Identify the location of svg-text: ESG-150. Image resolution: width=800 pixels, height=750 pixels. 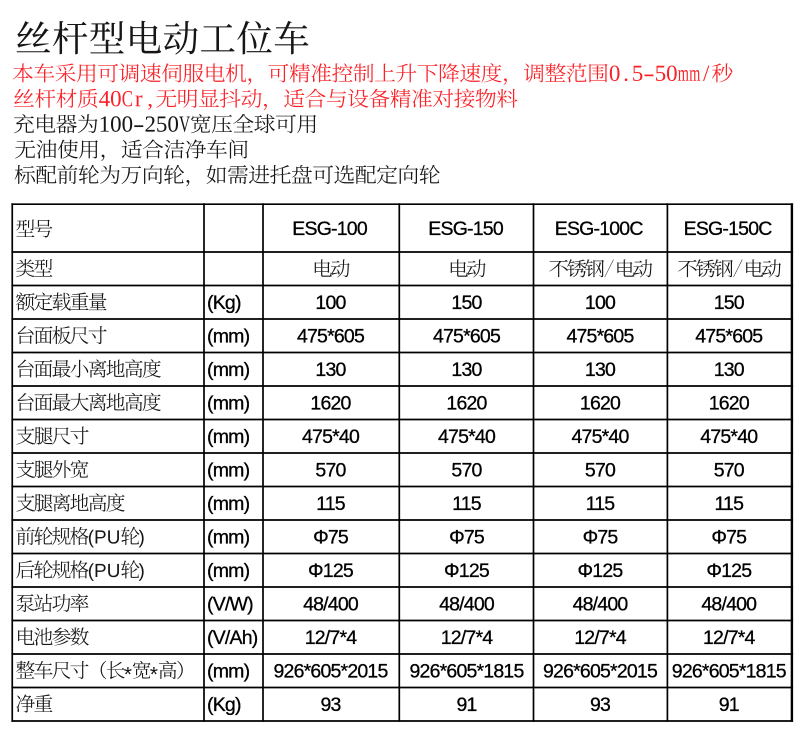
(466, 229).